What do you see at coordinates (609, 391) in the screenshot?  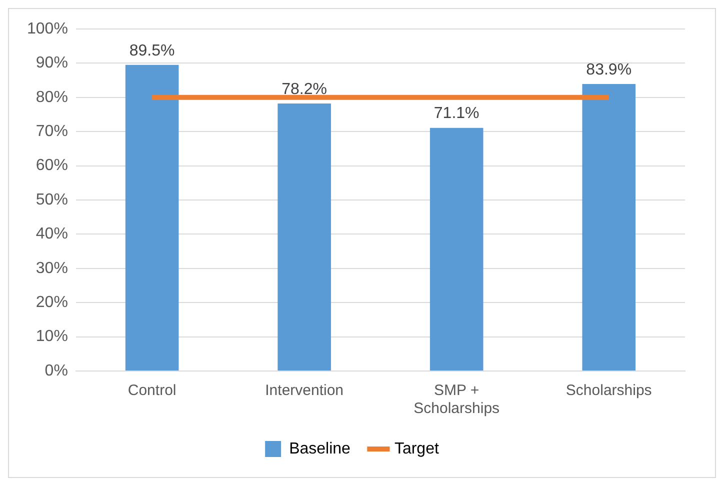 I see `x-tick-label: Scholarships` at bounding box center [609, 391].